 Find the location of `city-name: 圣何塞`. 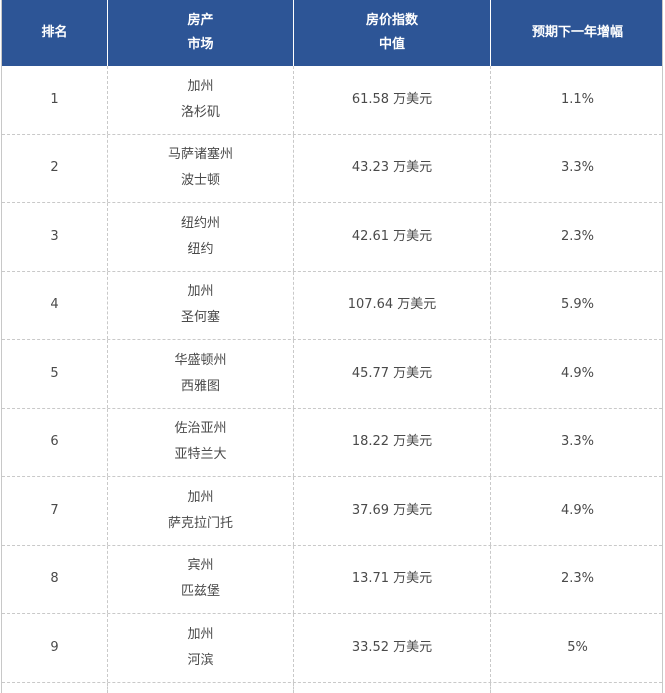

city-name: 圣何塞 is located at coordinates (200, 318).